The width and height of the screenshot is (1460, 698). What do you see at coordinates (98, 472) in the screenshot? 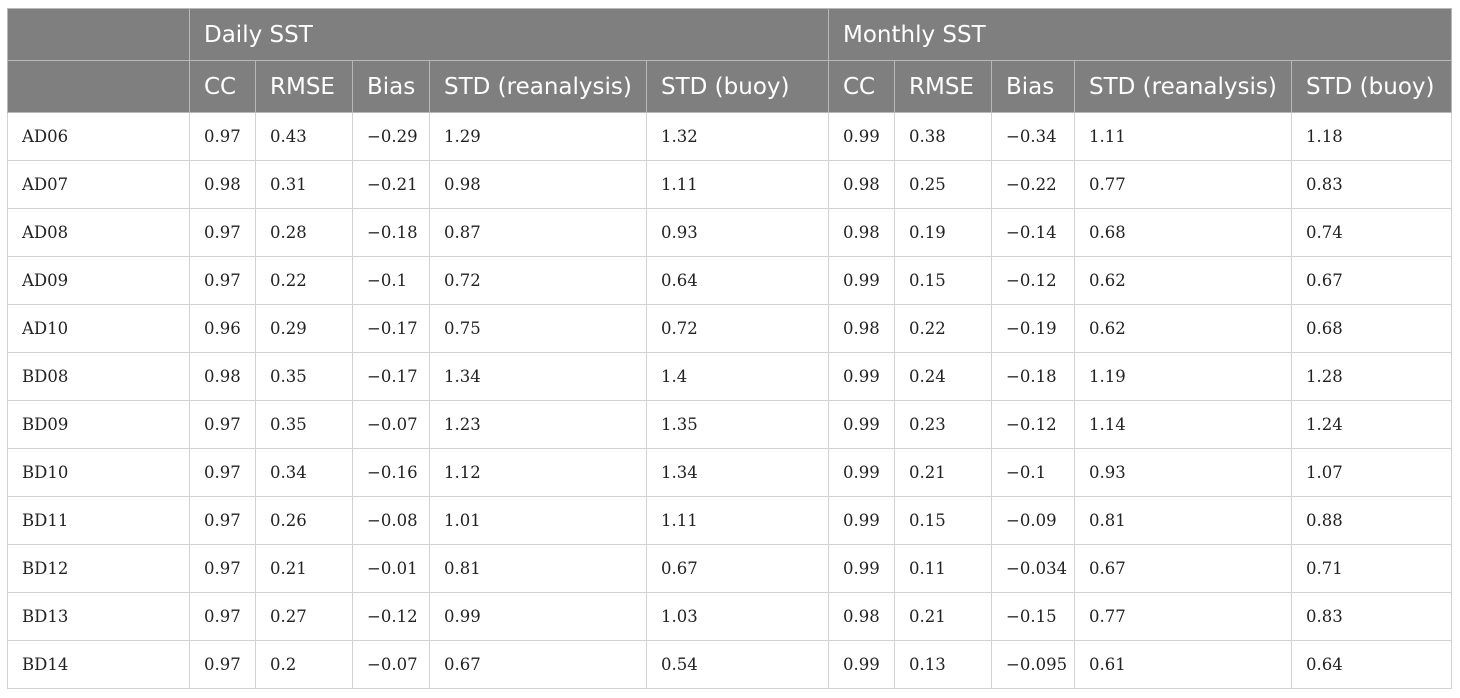
I see `cell-station: BD10` at bounding box center [98, 472].